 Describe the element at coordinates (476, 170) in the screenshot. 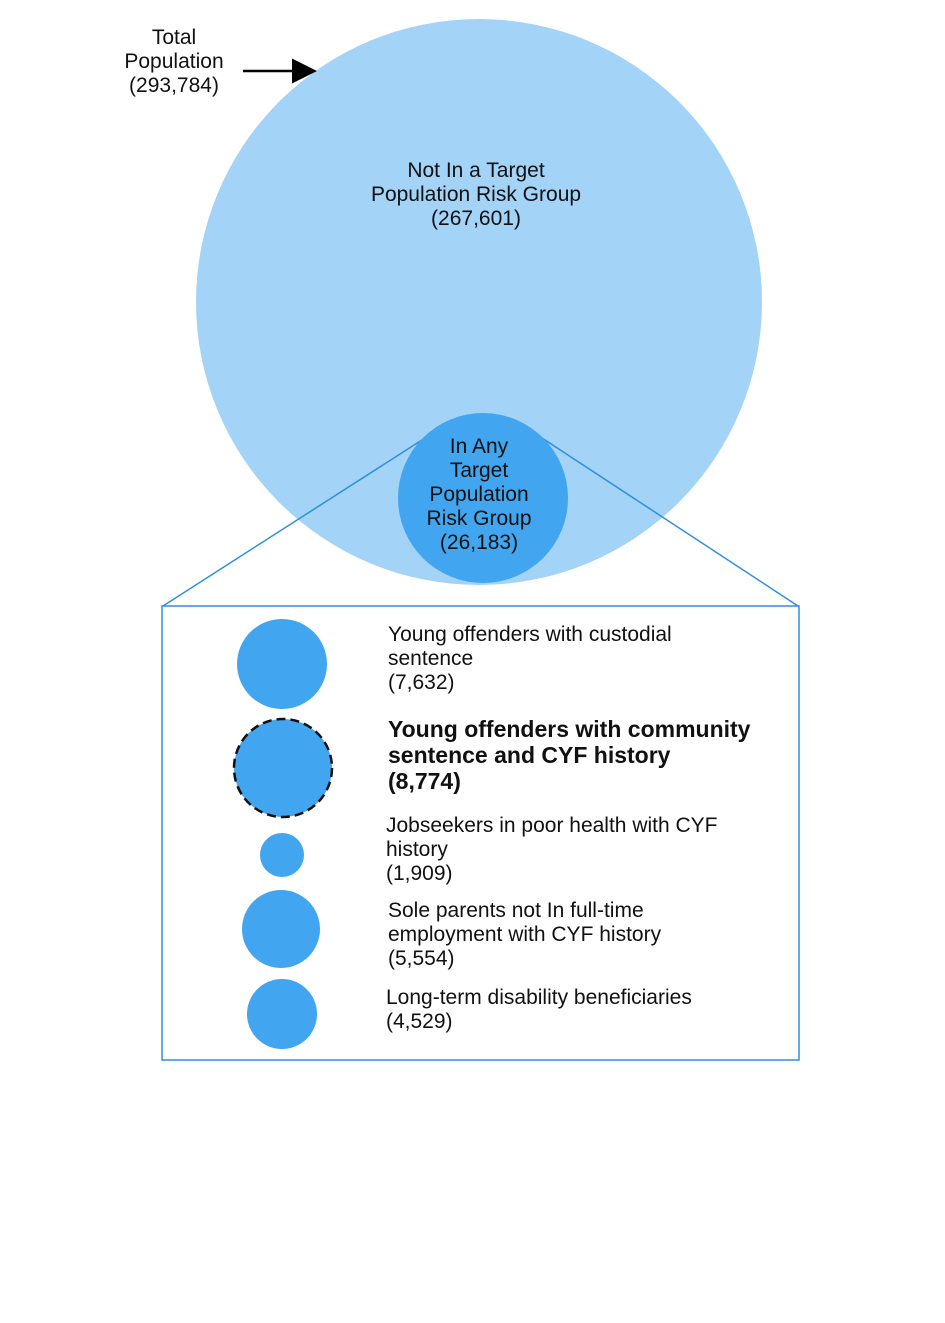

I see `not-in-group-line-1: Not In a Target` at that location.